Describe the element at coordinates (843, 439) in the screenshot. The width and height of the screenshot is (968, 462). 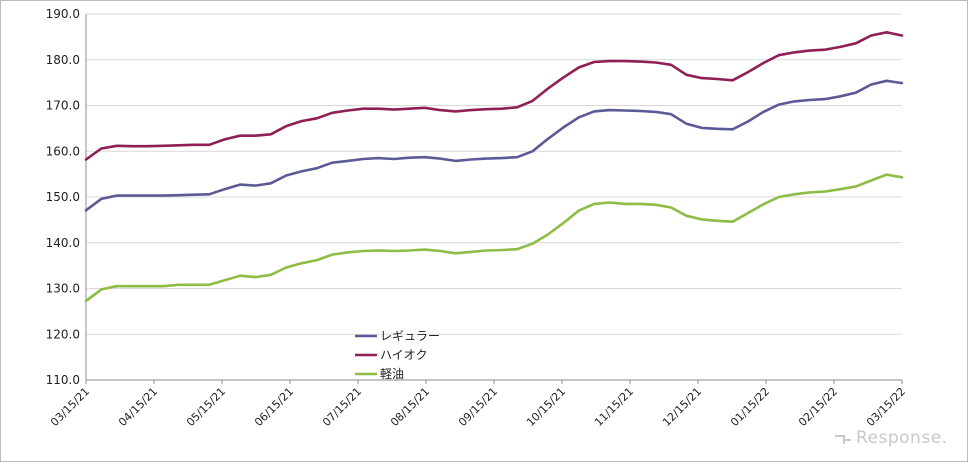
I see `response-logo-icon` at that location.